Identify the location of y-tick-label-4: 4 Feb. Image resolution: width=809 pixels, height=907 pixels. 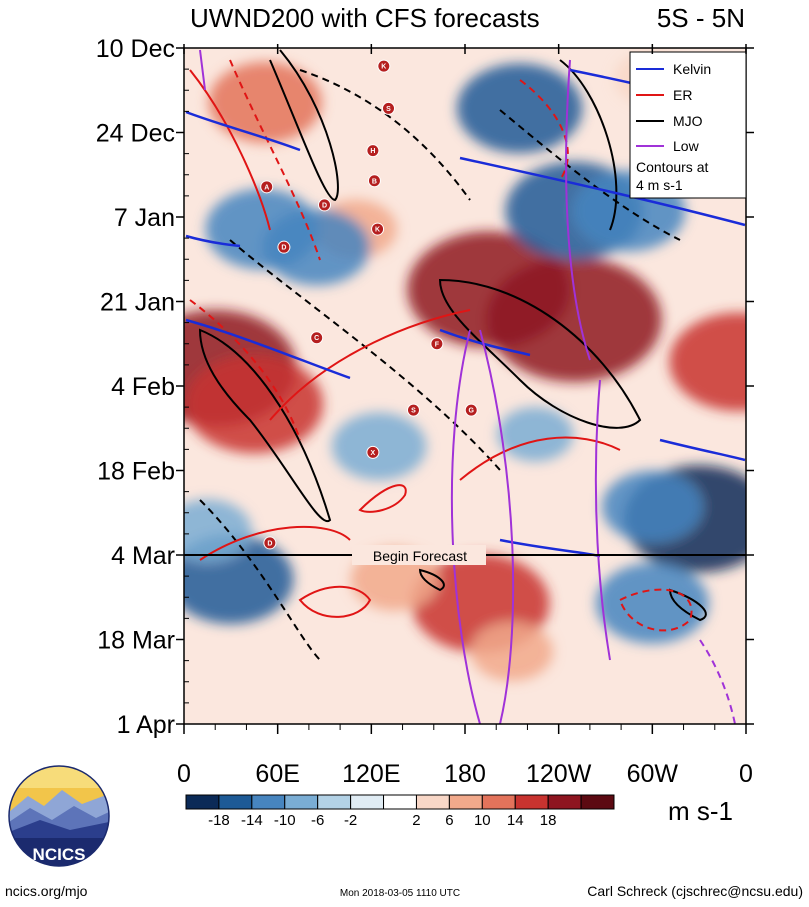
(143, 387).